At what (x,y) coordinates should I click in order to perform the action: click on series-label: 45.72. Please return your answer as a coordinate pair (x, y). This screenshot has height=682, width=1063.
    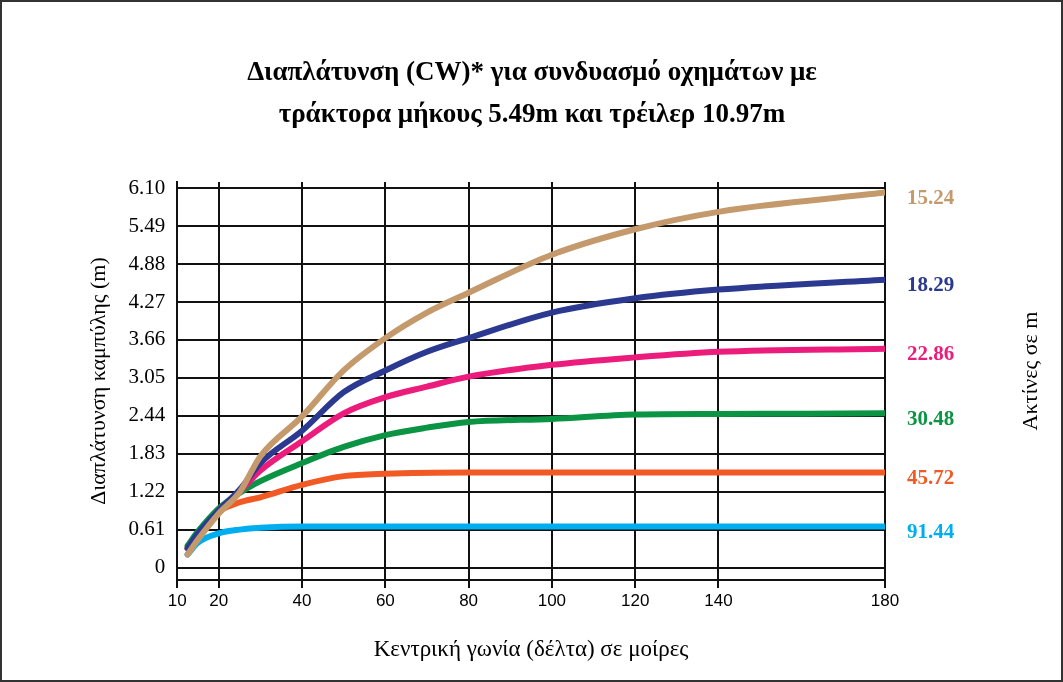
    Looking at the image, I should click on (931, 476).